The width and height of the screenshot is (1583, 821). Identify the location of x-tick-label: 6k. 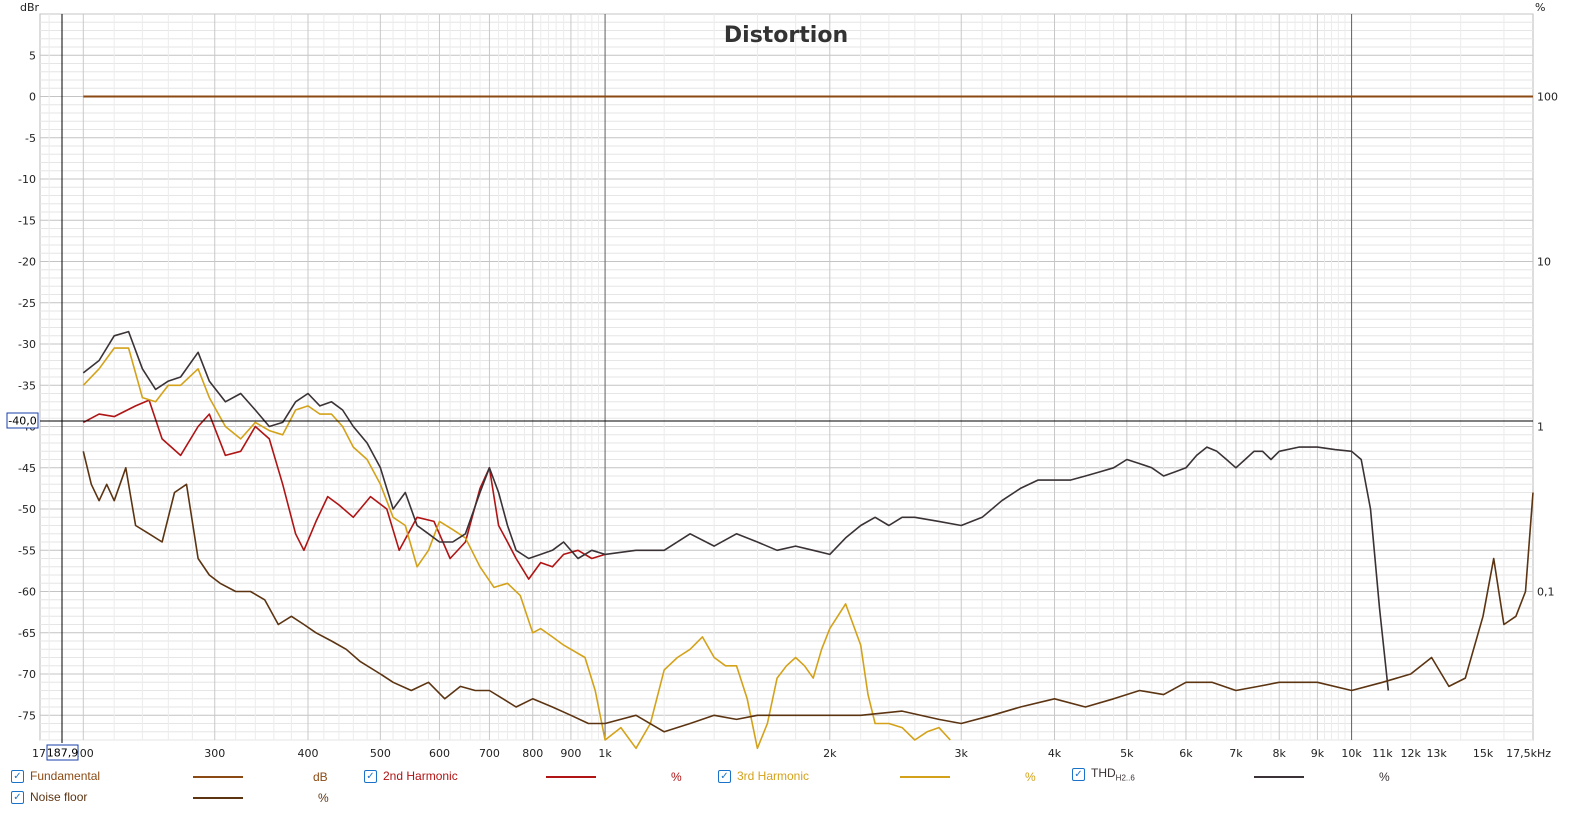
(1186, 753).